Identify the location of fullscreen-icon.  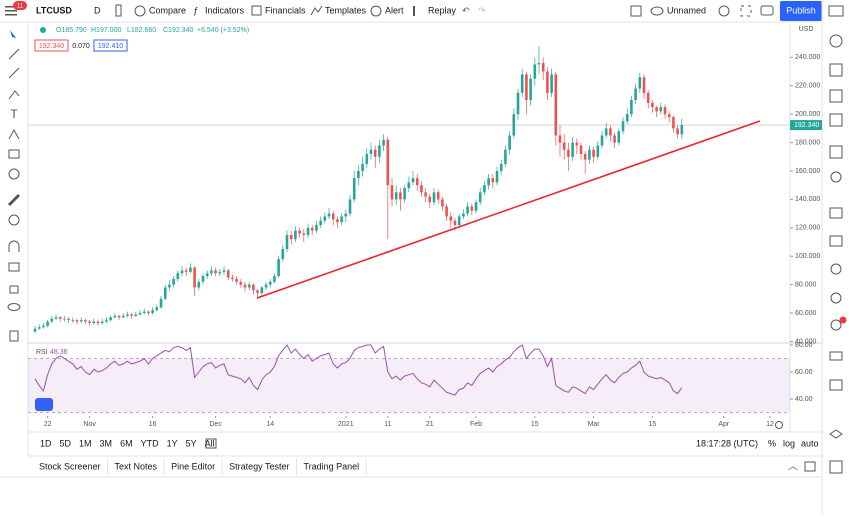
(746, 11).